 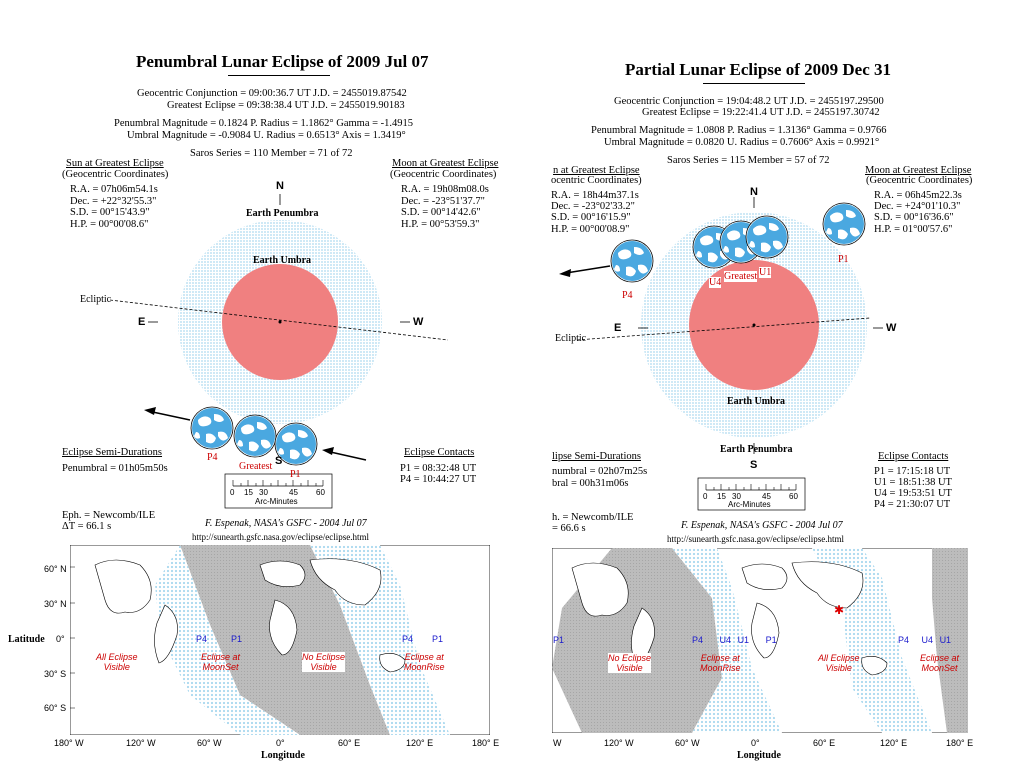 I want to click on right-semi-durations-header: lipse Semi-Durations, so click(x=596, y=456).